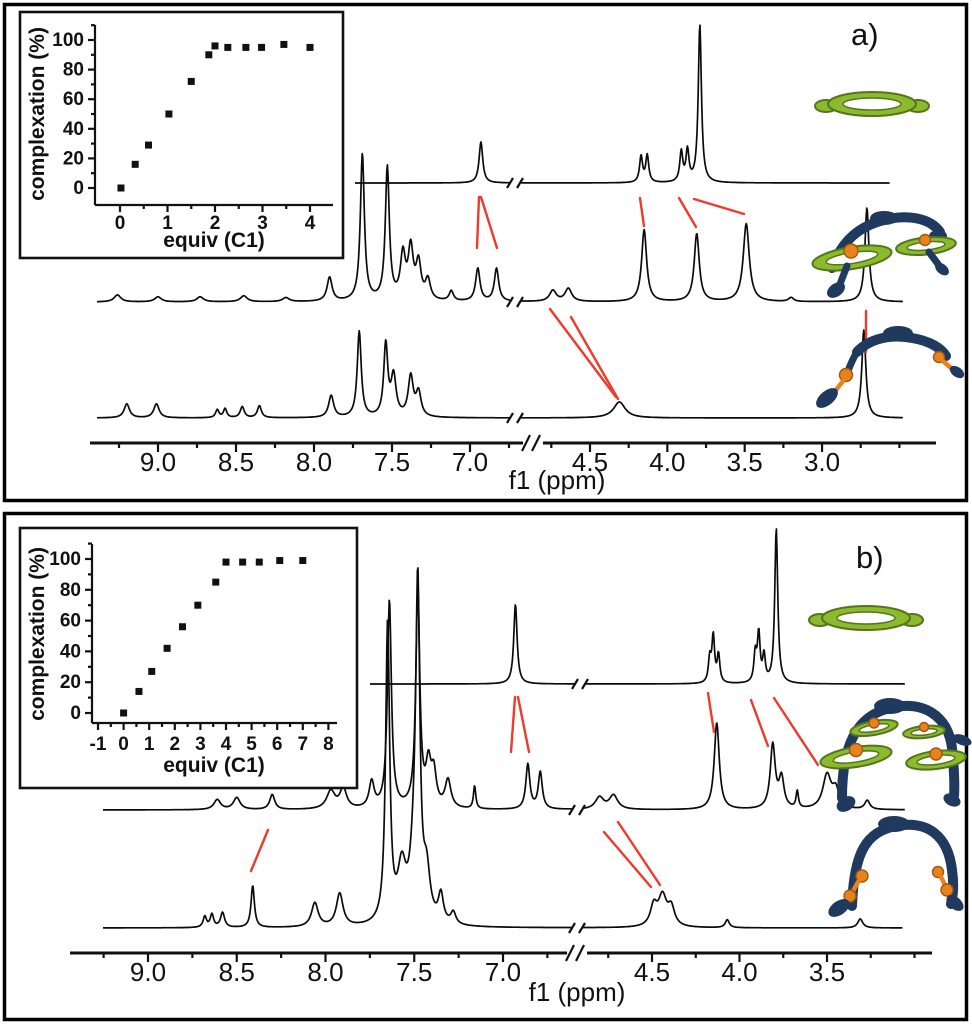  I want to click on free-macrocycle-icon-b, so click(866, 618).